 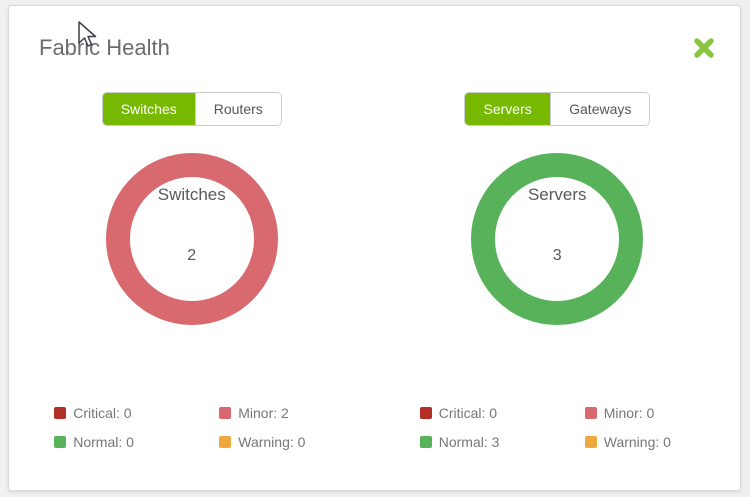 What do you see at coordinates (104, 47) in the screenshot?
I see `page-title: Fabric Health` at bounding box center [104, 47].